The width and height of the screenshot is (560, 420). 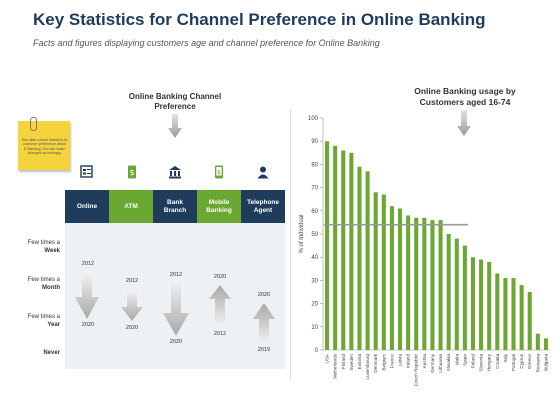 What do you see at coordinates (51, 288) in the screenshot?
I see `frequency-line2: Month` at bounding box center [51, 288].